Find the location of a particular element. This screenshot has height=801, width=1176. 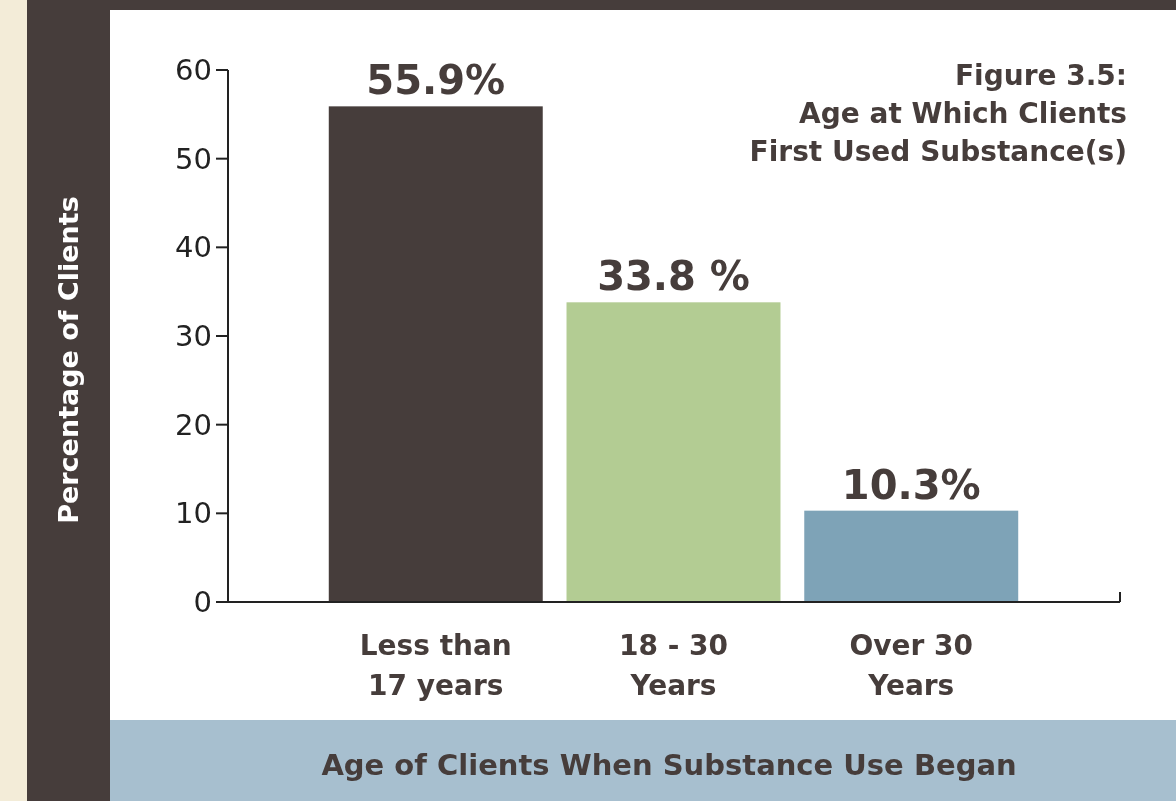

data-label: 10.3% is located at coordinates (911, 484).